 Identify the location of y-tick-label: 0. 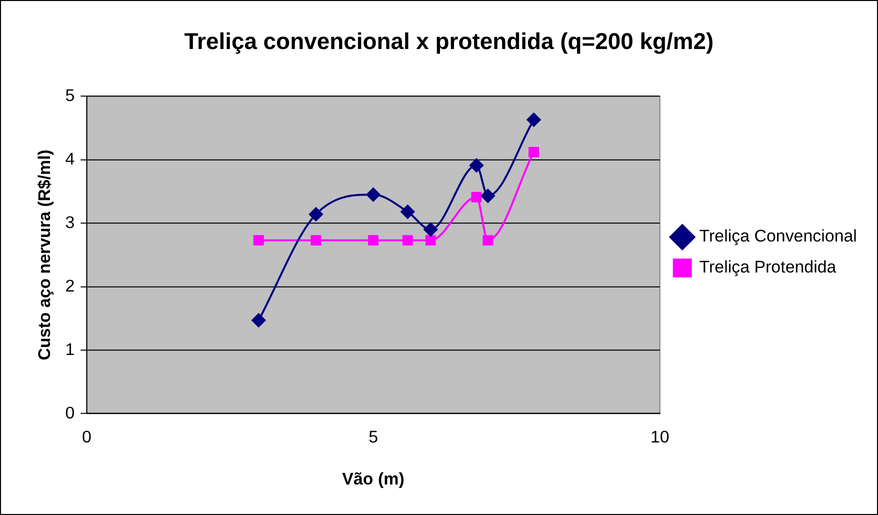
(70, 412).